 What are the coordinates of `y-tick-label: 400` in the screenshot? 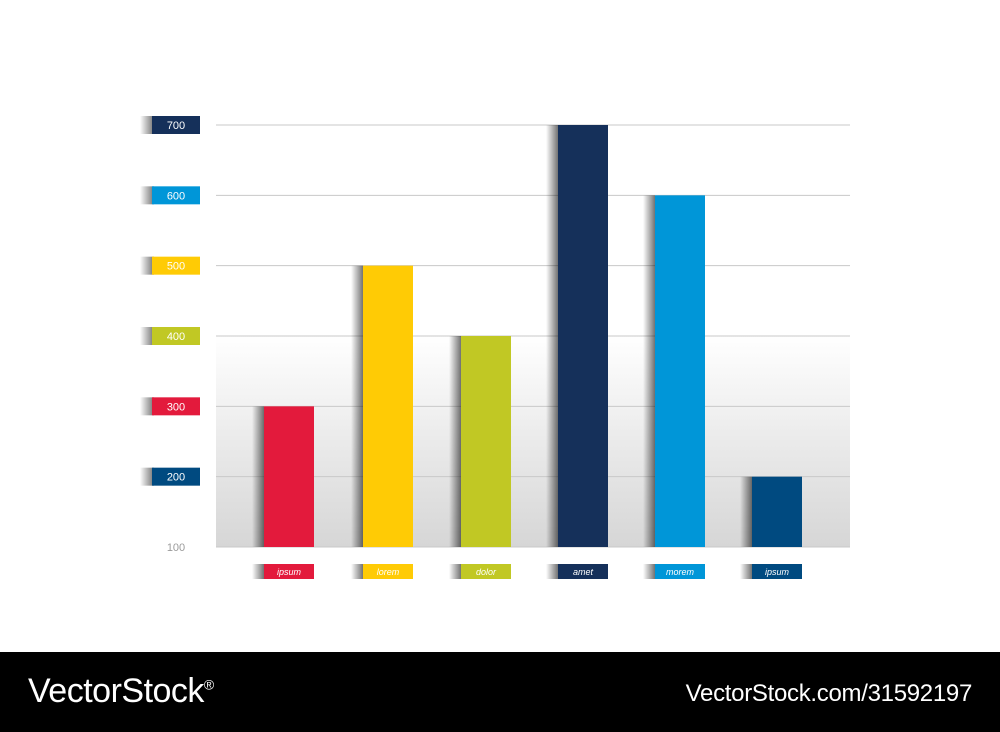 It's located at (176, 337).